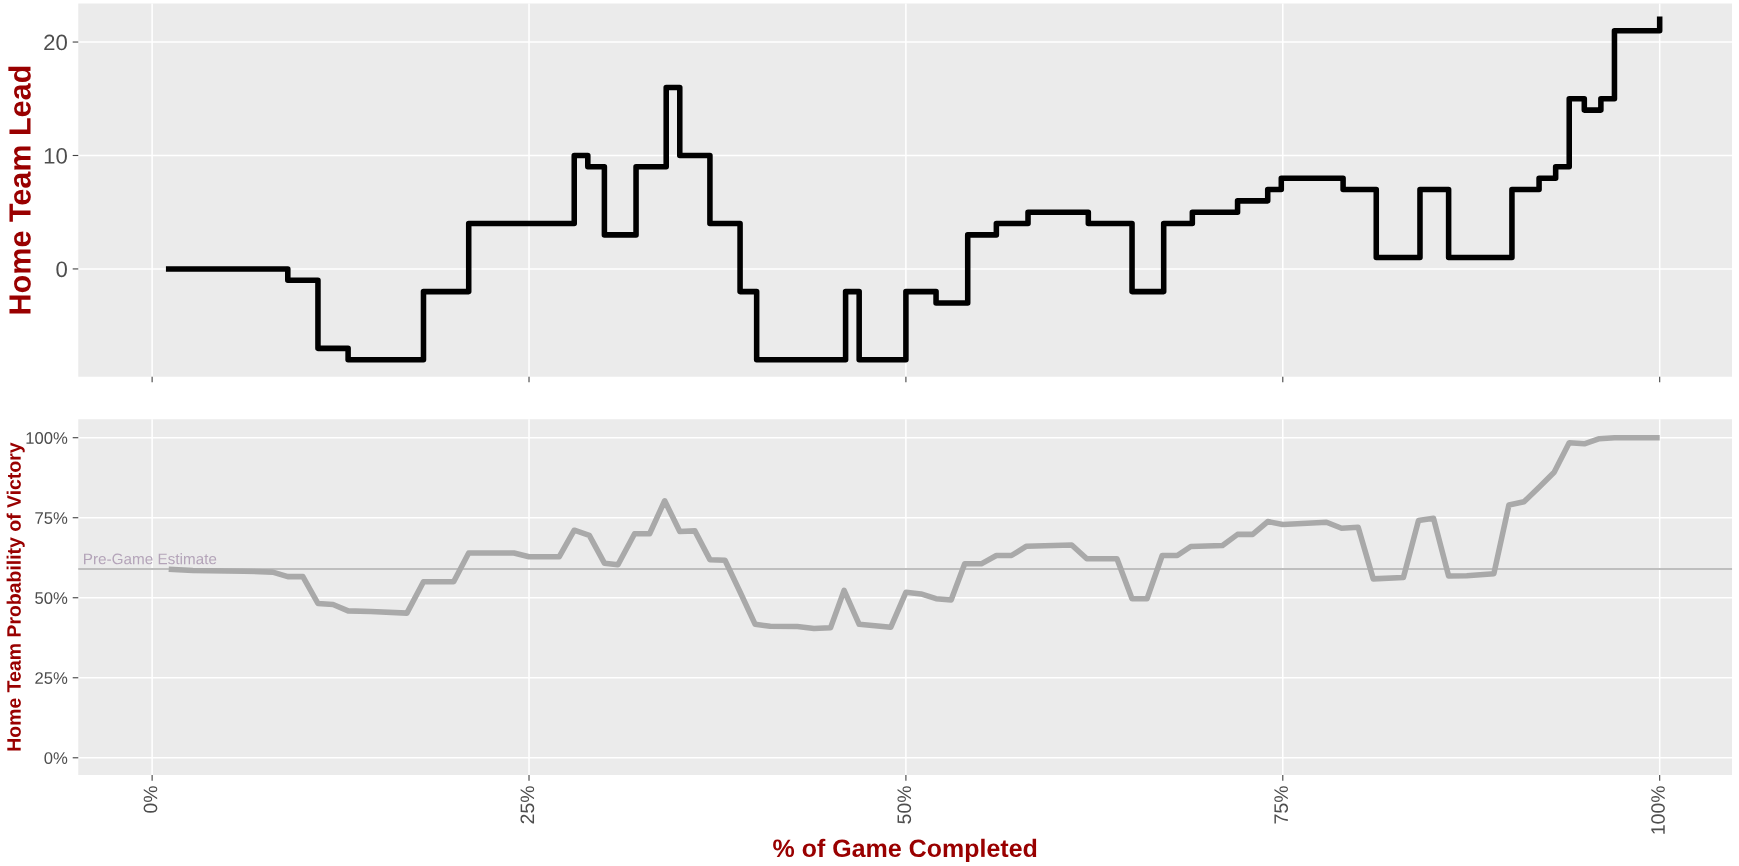 This screenshot has height=866, width=1739. What do you see at coordinates (19, 190) in the screenshot?
I see `y-axis-title: Home Team Lead` at bounding box center [19, 190].